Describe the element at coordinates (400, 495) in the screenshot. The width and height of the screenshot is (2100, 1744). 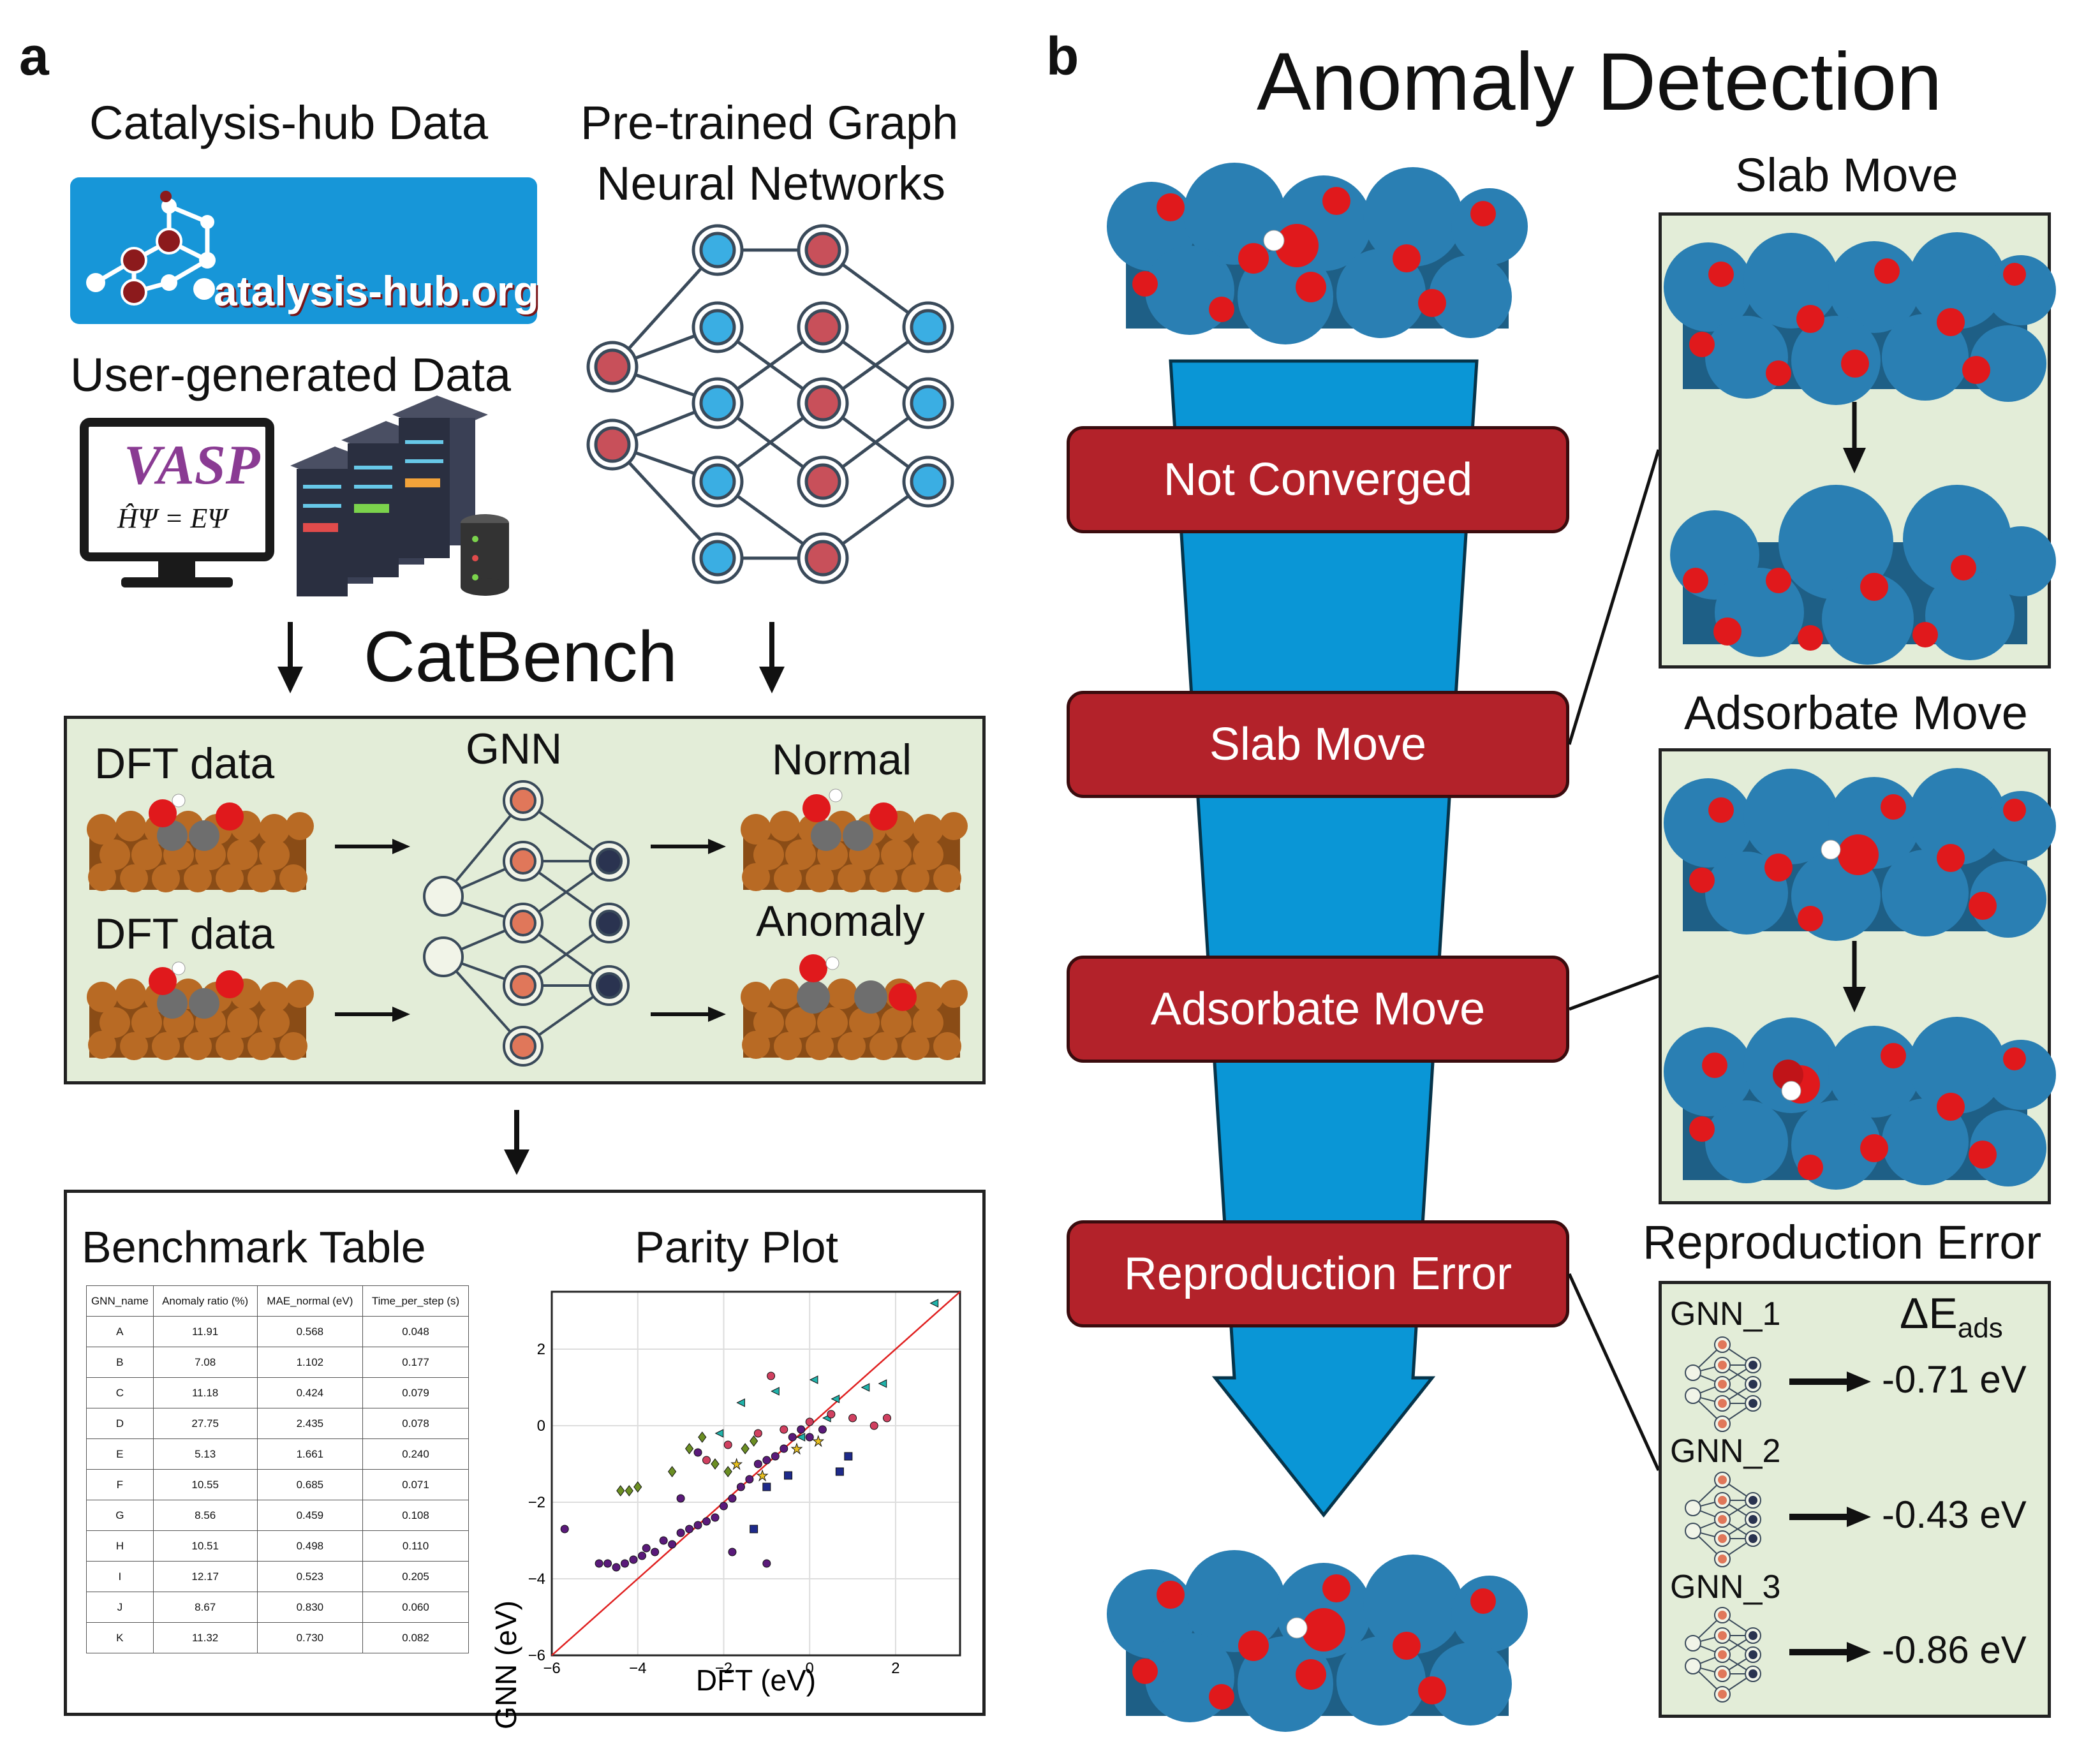
I see `server-rack-icon` at that location.